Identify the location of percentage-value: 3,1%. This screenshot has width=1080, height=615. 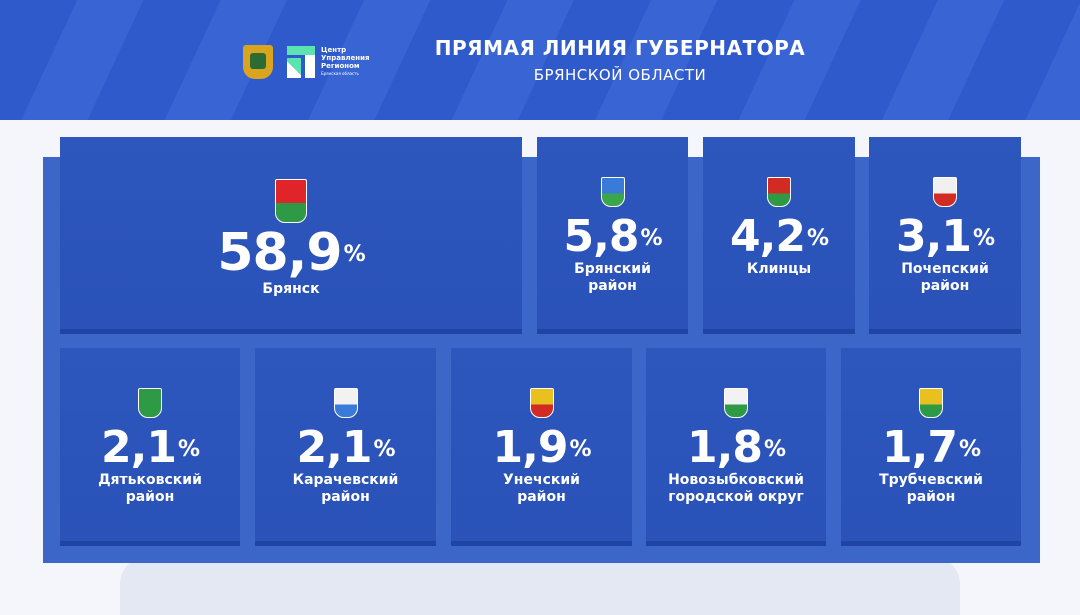
(945, 236).